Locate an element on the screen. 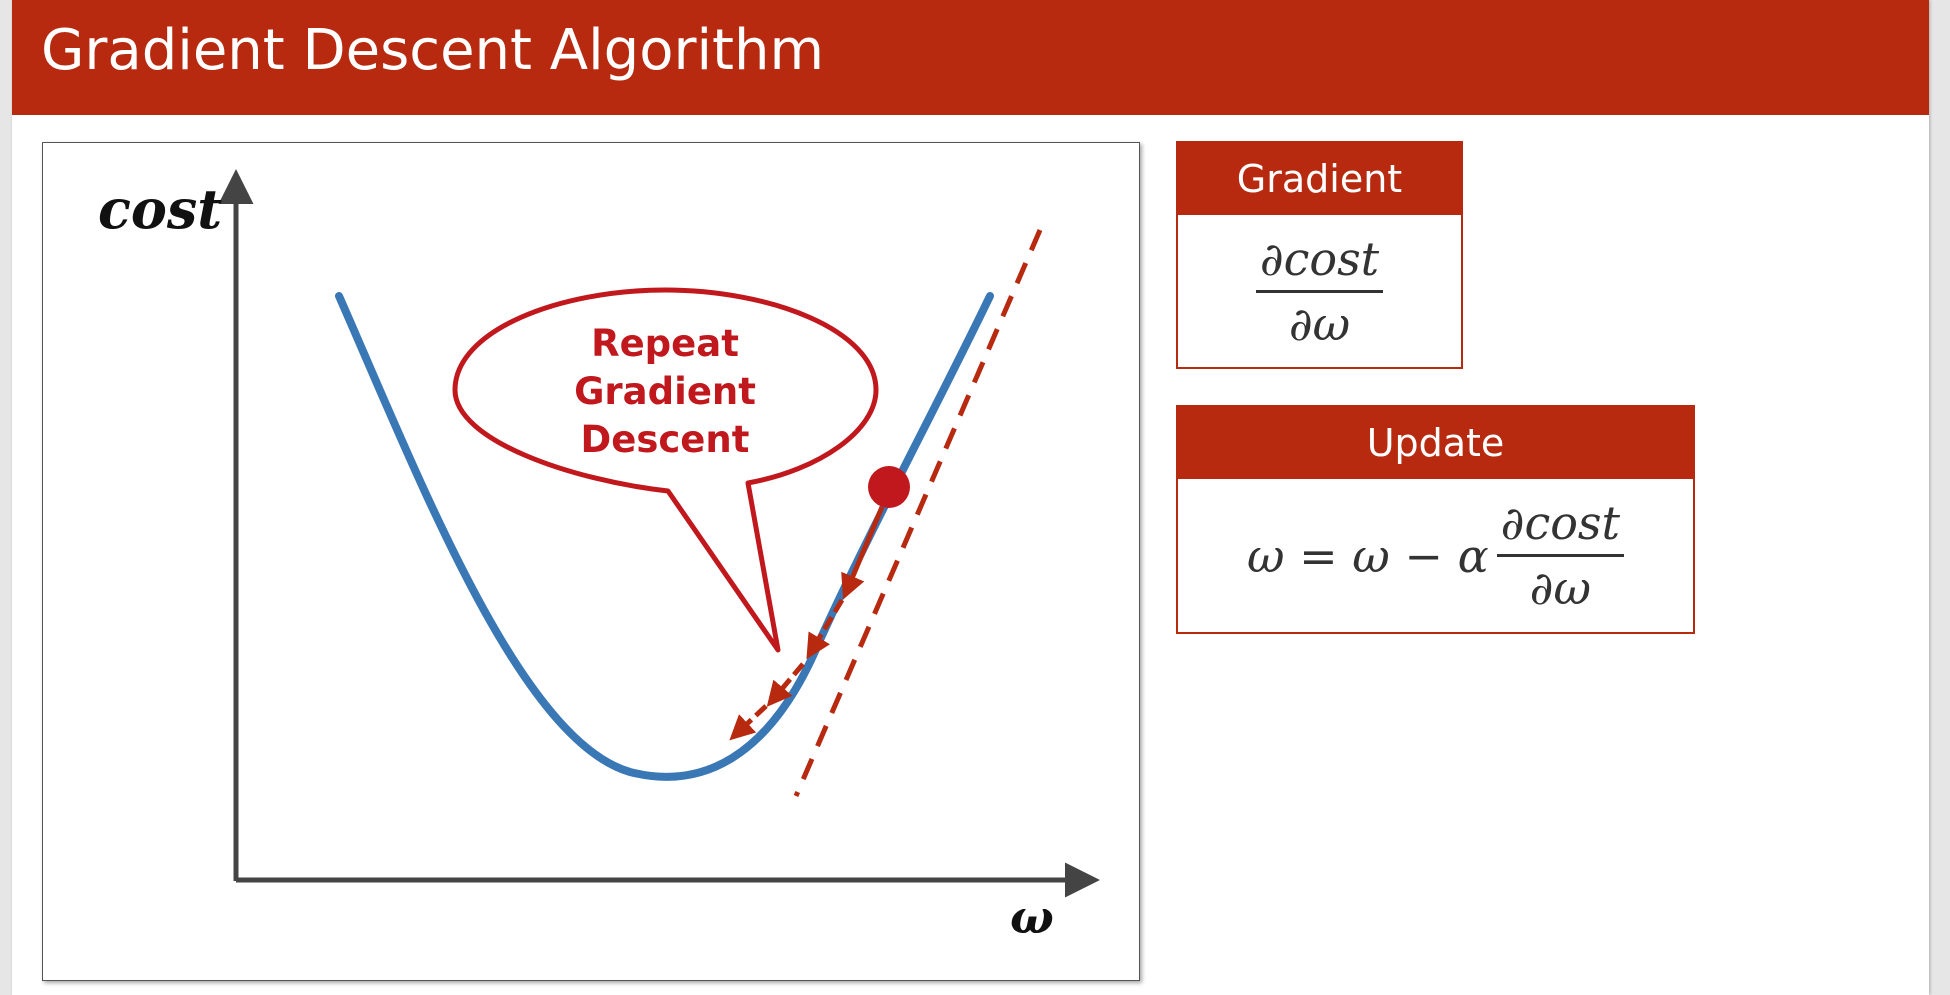  update-formula: ω = ω − α ∂cost ∂ω is located at coordinates (1435, 555).